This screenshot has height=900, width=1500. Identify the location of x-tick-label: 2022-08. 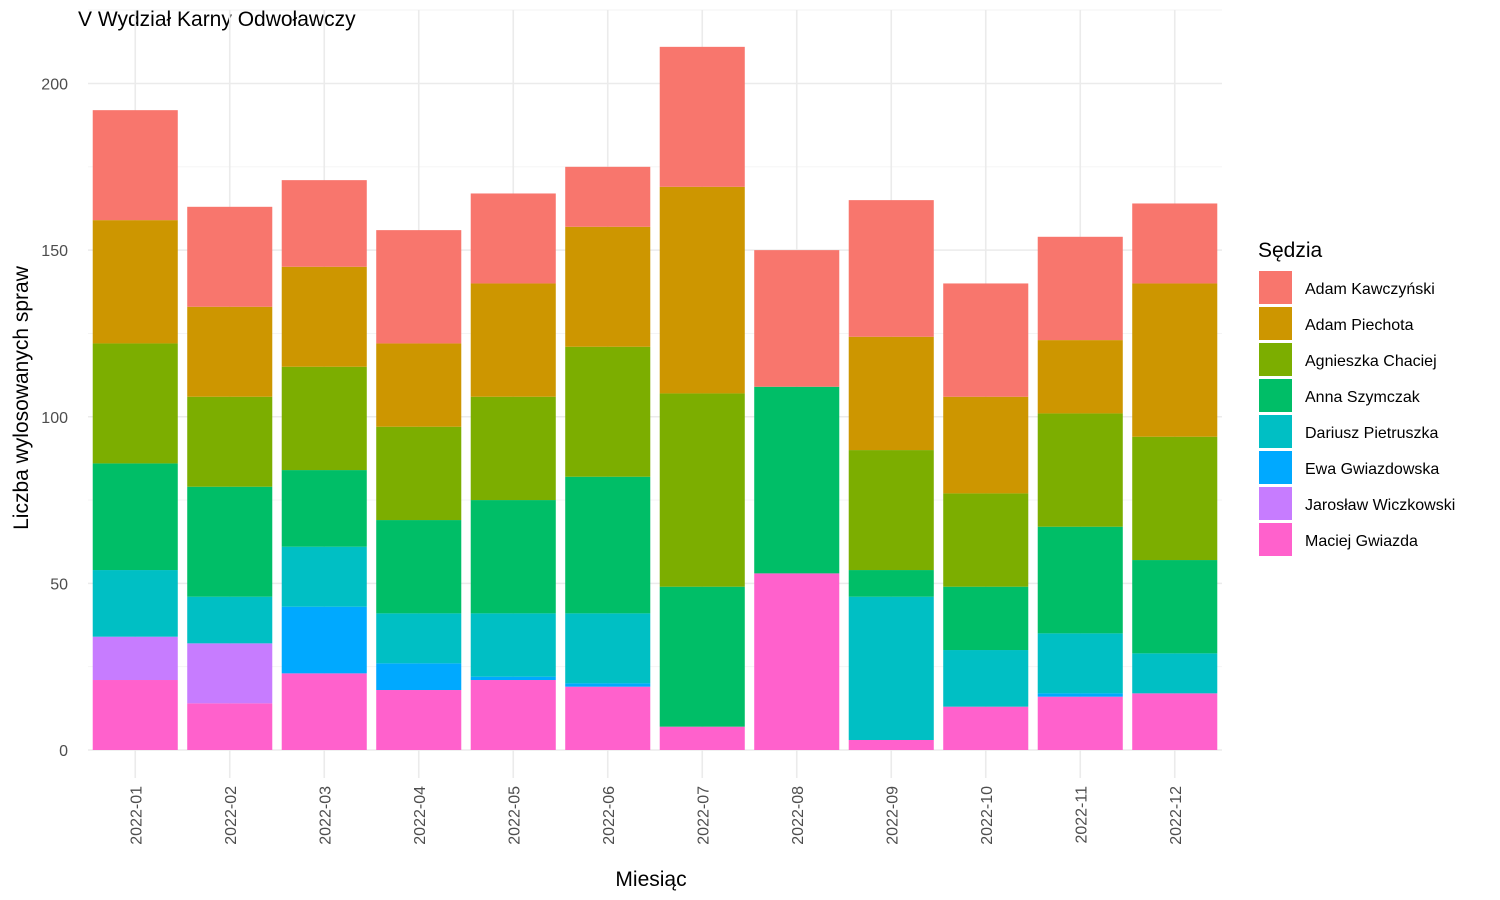
(798, 815).